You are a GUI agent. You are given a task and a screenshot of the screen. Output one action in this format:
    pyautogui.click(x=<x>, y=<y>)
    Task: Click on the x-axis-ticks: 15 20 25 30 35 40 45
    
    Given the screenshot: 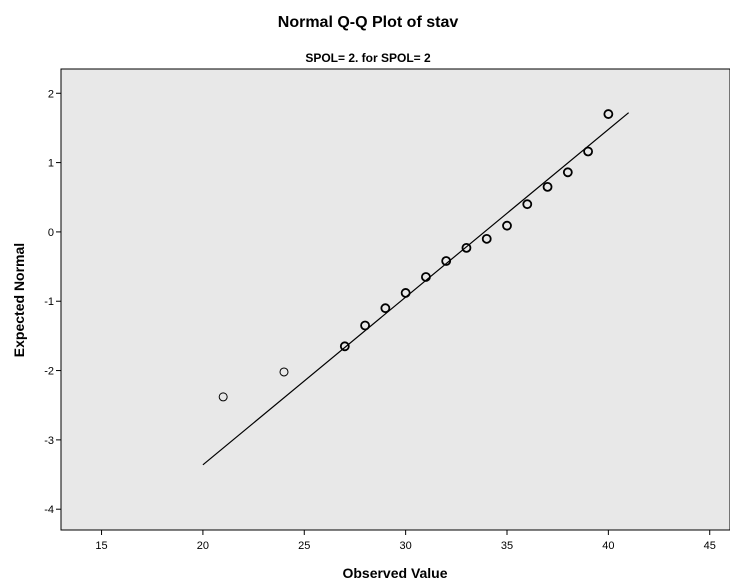 What is the action you would take?
    pyautogui.click(x=405, y=541)
    